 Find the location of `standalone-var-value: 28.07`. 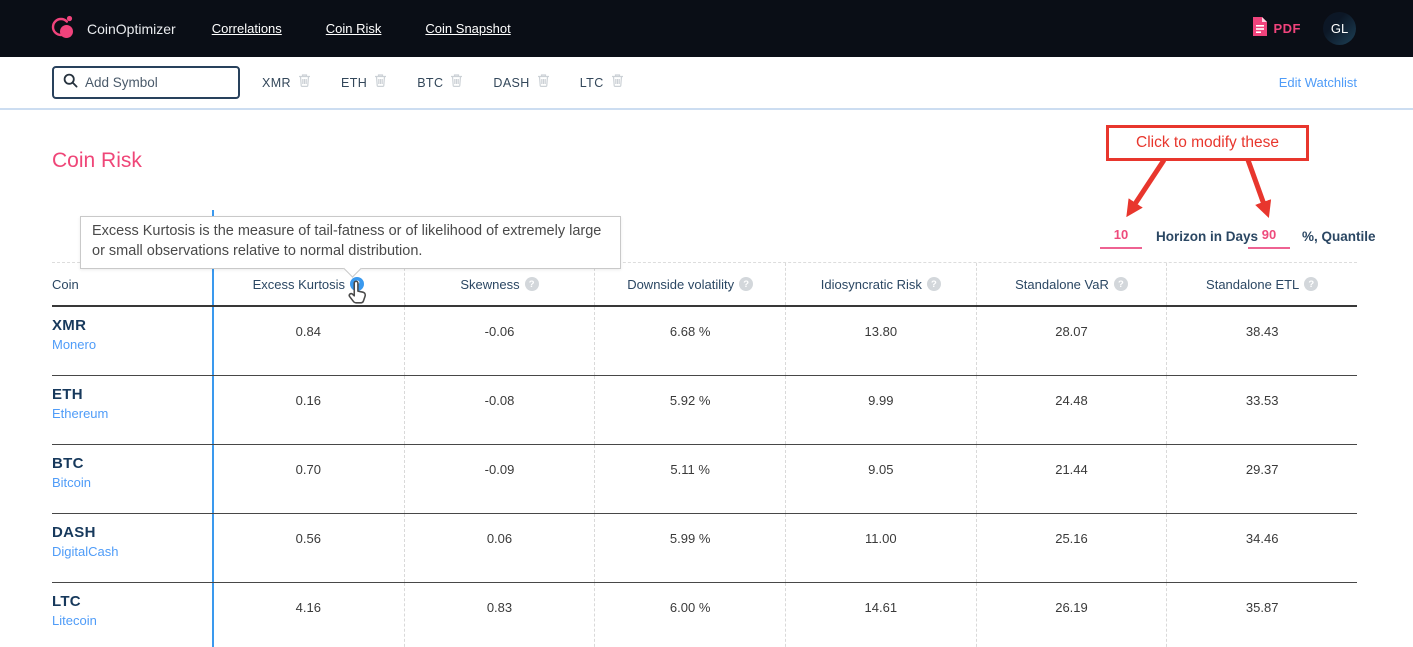

standalone-var-value: 28.07 is located at coordinates (1071, 341).